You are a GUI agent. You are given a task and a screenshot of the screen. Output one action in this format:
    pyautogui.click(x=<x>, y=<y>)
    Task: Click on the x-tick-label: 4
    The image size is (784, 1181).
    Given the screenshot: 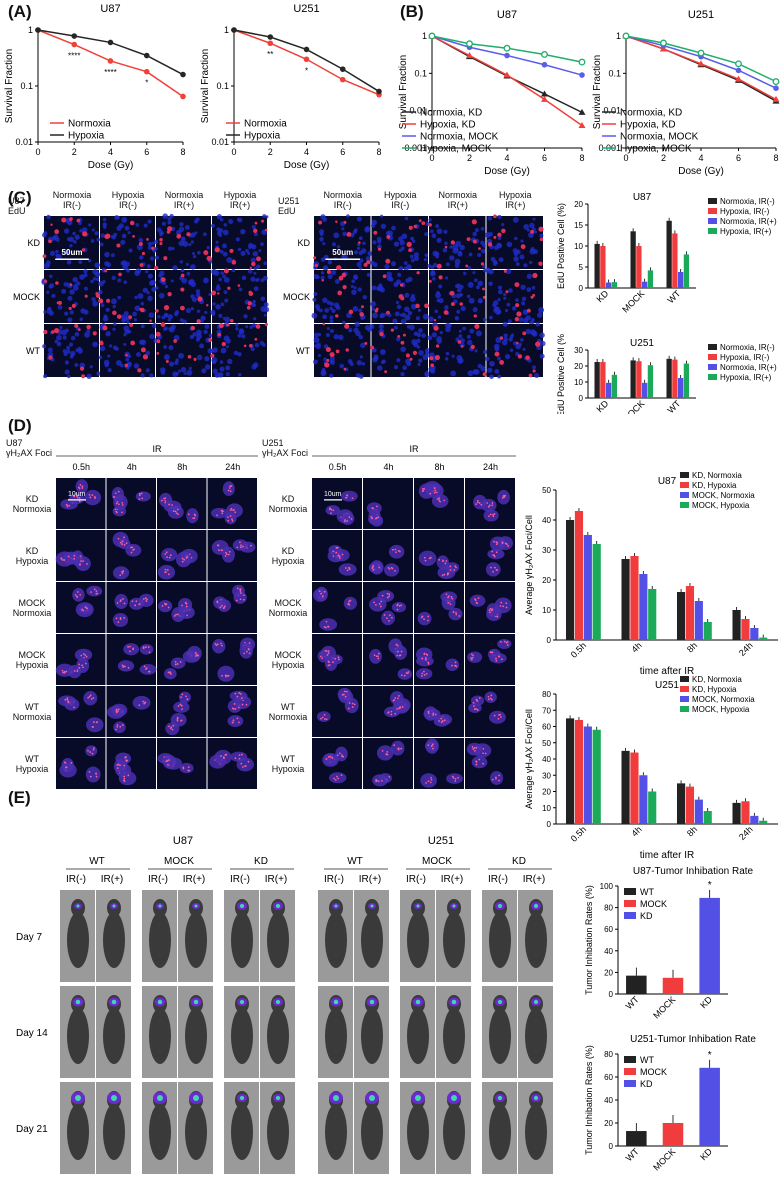 What is the action you would take?
    pyautogui.click(x=700, y=158)
    